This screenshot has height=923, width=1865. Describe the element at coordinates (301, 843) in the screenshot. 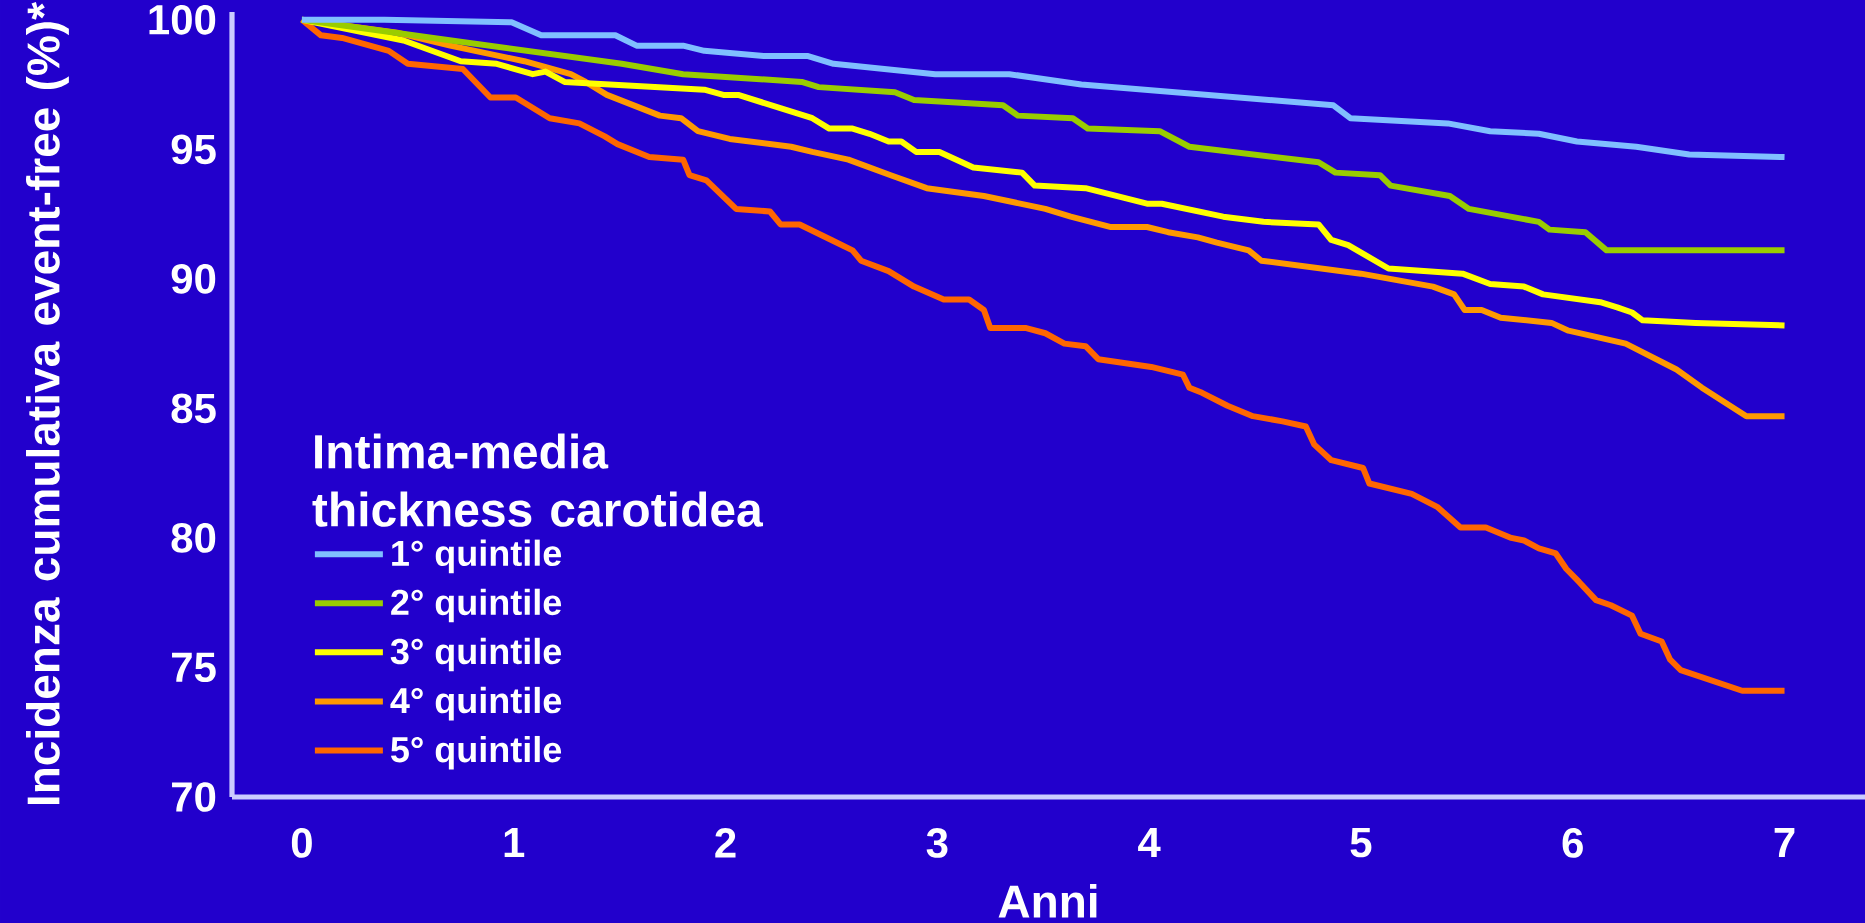

I see `x-tick-label: 0` at that location.